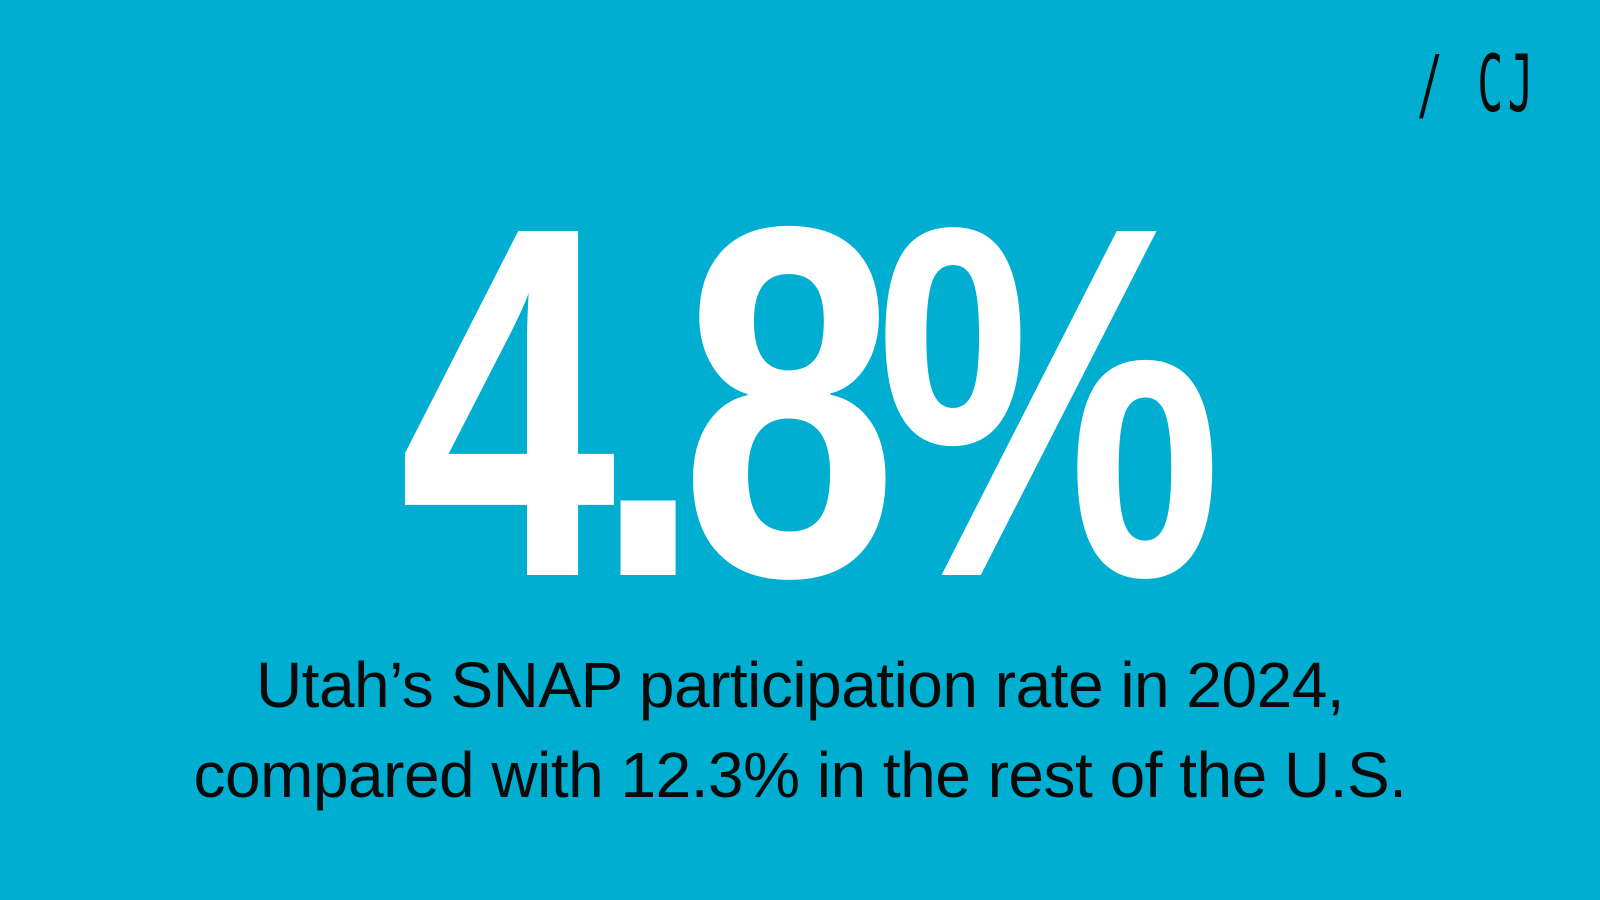 Image resolution: width=1600 pixels, height=900 pixels. I want to click on caption-line-1: Utah’s SNAP participation rate in 2024,, so click(800, 685).